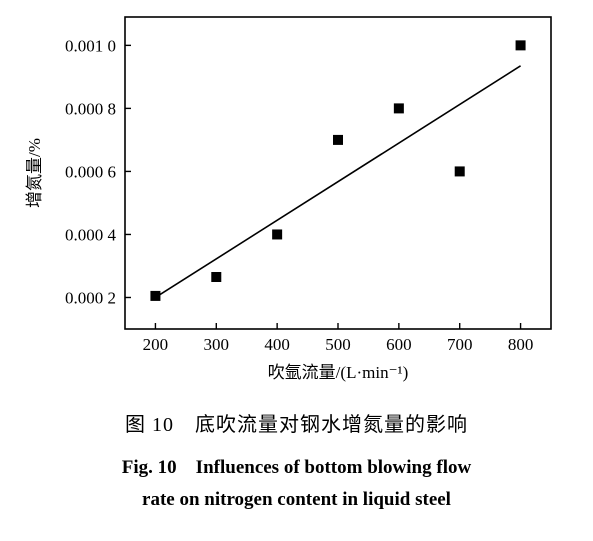 The image size is (593, 541). I want to click on x-axis-label: 吹氩流量/(L·min⁻¹), so click(338, 372).